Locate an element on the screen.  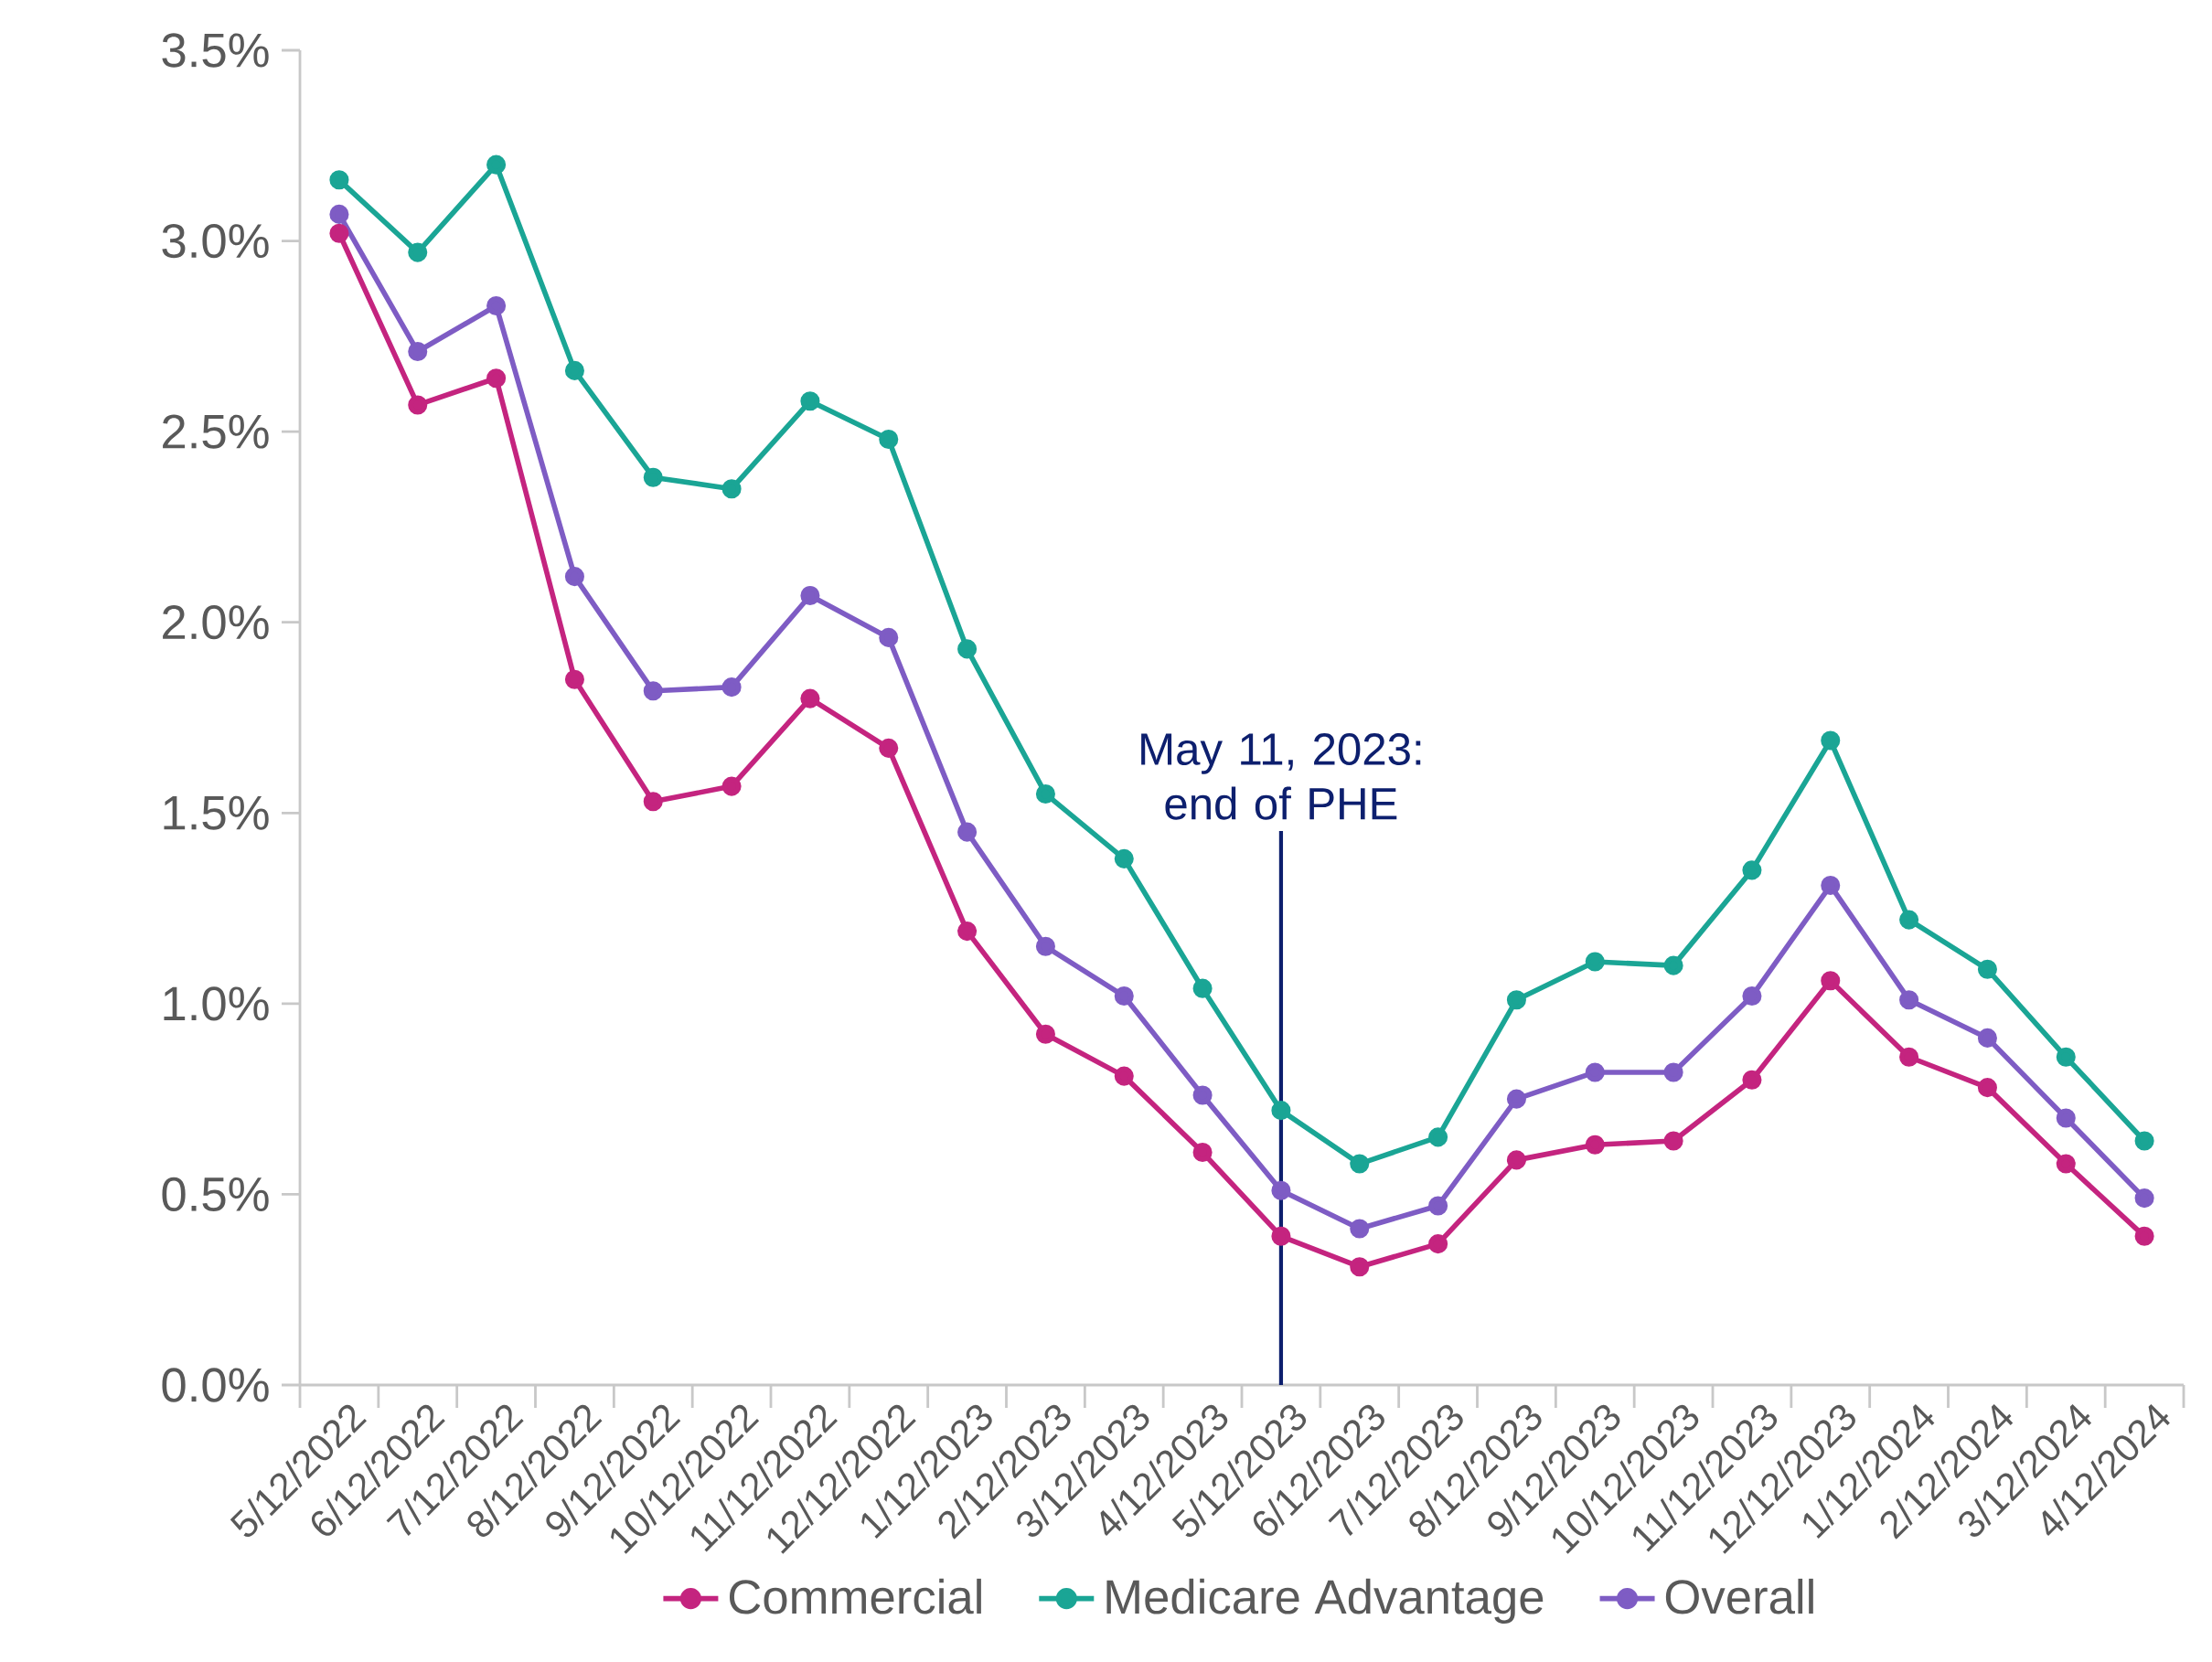
y-tick-label: 0.5% is located at coordinates (215, 1194).